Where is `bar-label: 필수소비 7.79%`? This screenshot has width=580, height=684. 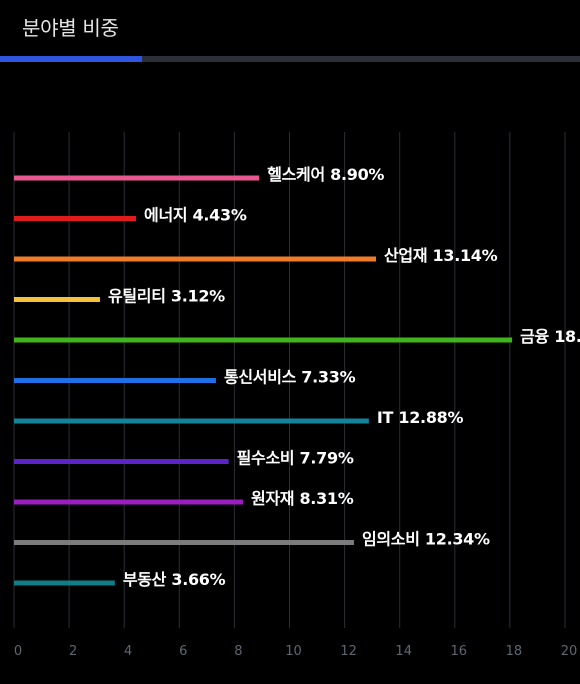 bar-label: 필수소비 7.79% is located at coordinates (295, 458).